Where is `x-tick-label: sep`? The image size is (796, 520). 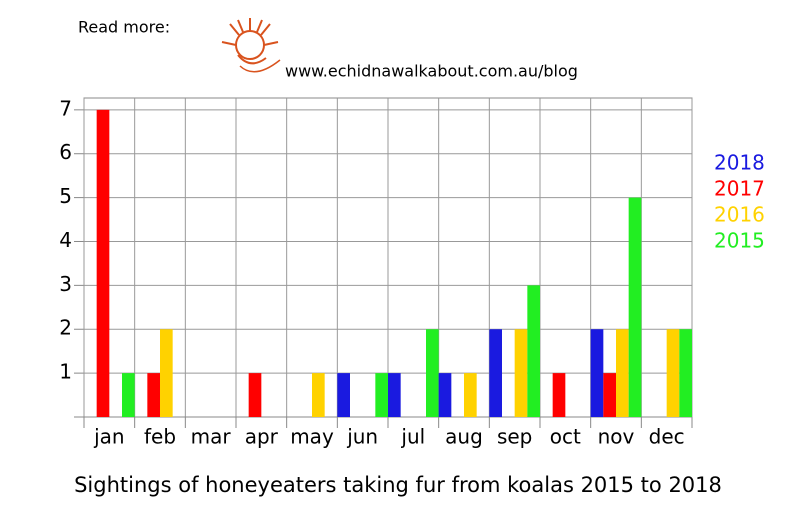 x-tick-label: sep is located at coordinates (514, 437).